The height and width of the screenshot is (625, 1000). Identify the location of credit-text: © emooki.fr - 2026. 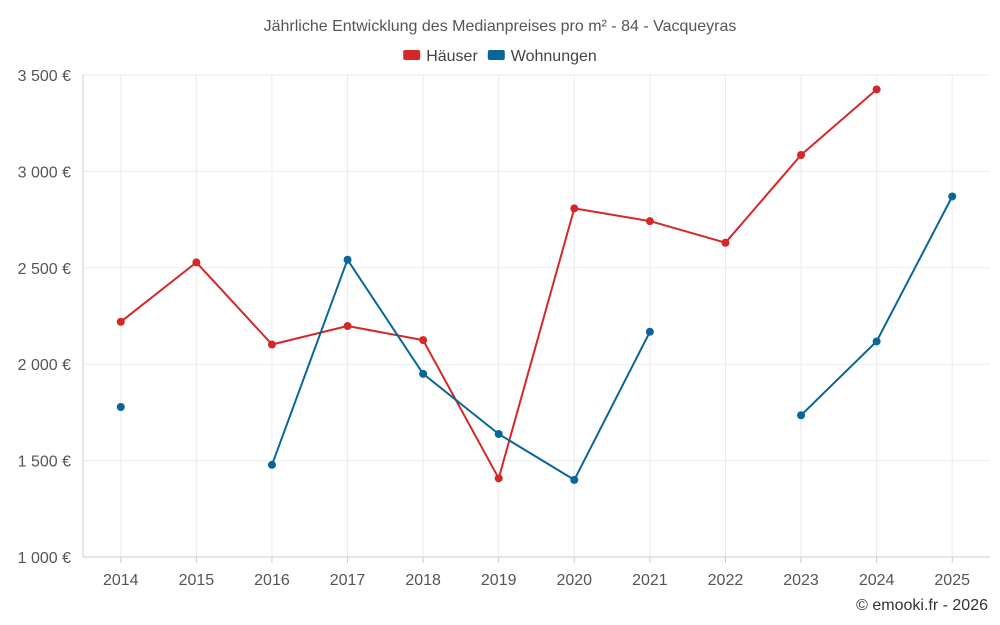
(922, 605).